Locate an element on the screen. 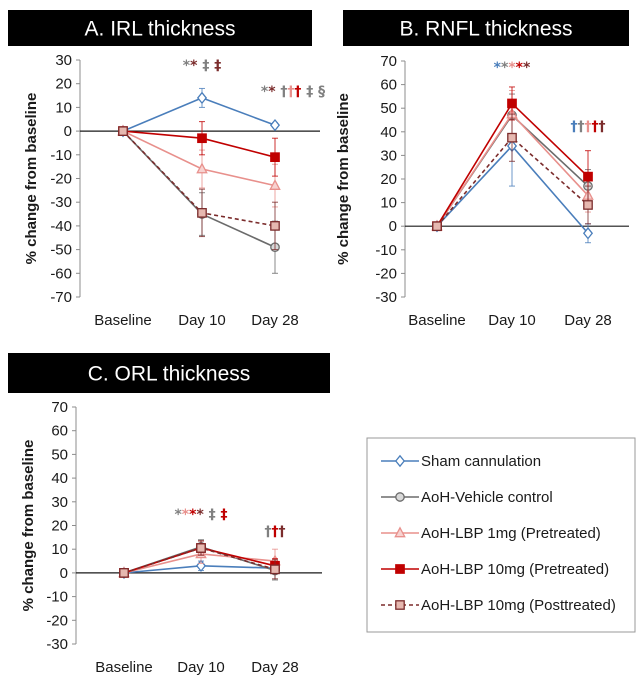  significance-marks: ** ‡ ‡ is located at coordinates (202, 66).